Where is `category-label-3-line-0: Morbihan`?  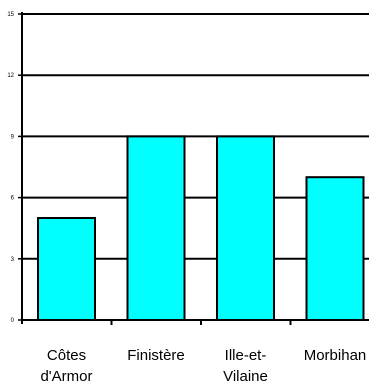
category-label-3-line-0: Morbihan is located at coordinates (335, 355).